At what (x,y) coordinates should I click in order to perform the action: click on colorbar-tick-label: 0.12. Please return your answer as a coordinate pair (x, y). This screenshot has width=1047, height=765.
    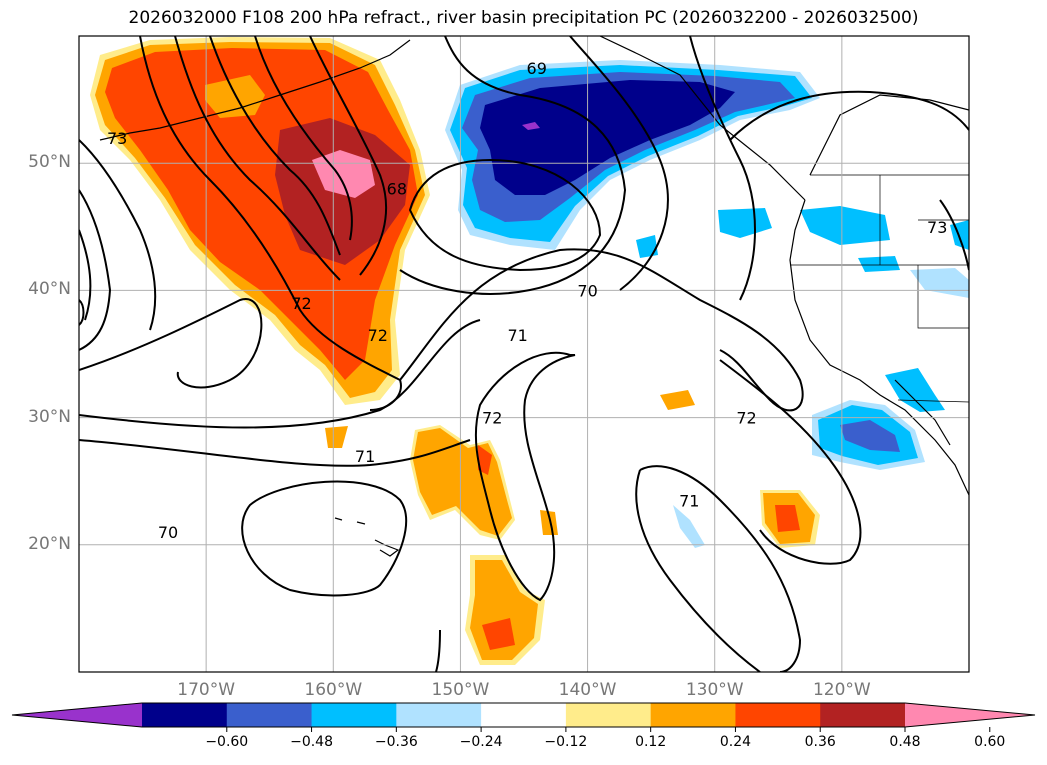
    Looking at the image, I should click on (651, 742).